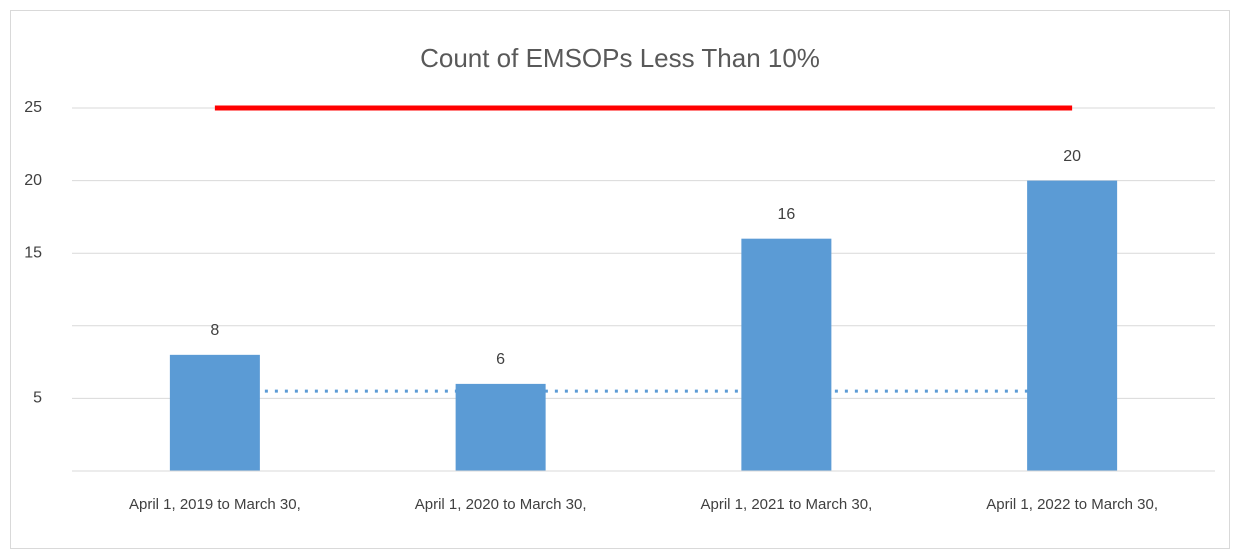 The width and height of the screenshot is (1241, 560). Describe the element at coordinates (501, 504) in the screenshot. I see `x-tick-label: April 1, 2020 to March 30,` at that location.